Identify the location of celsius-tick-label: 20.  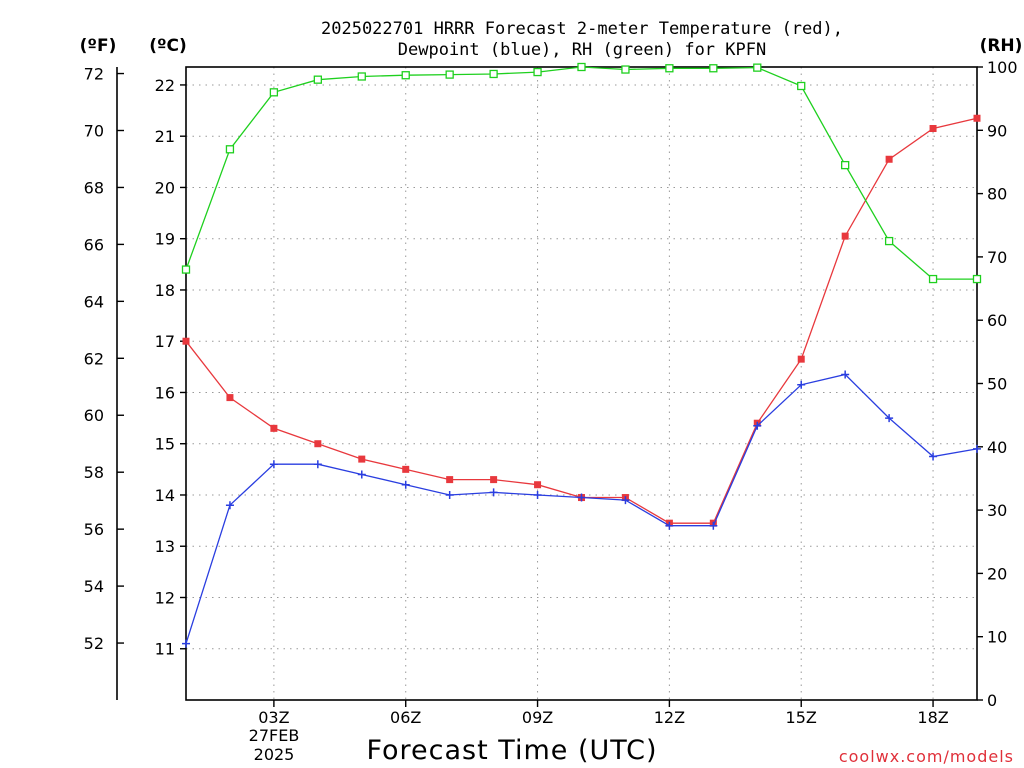
(165, 187).